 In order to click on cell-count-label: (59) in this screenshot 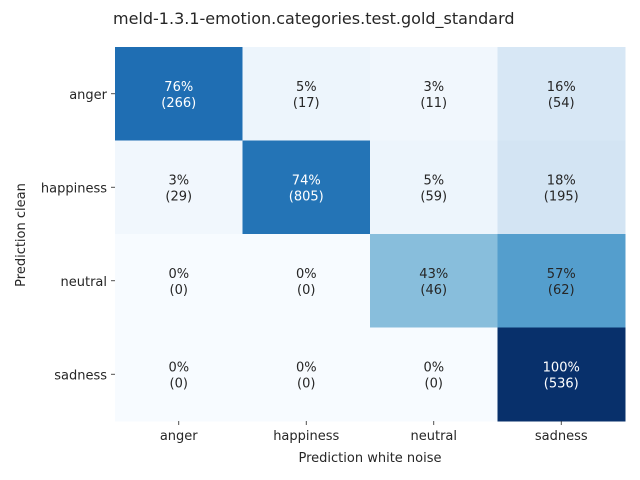, I will do `click(433, 196)`.